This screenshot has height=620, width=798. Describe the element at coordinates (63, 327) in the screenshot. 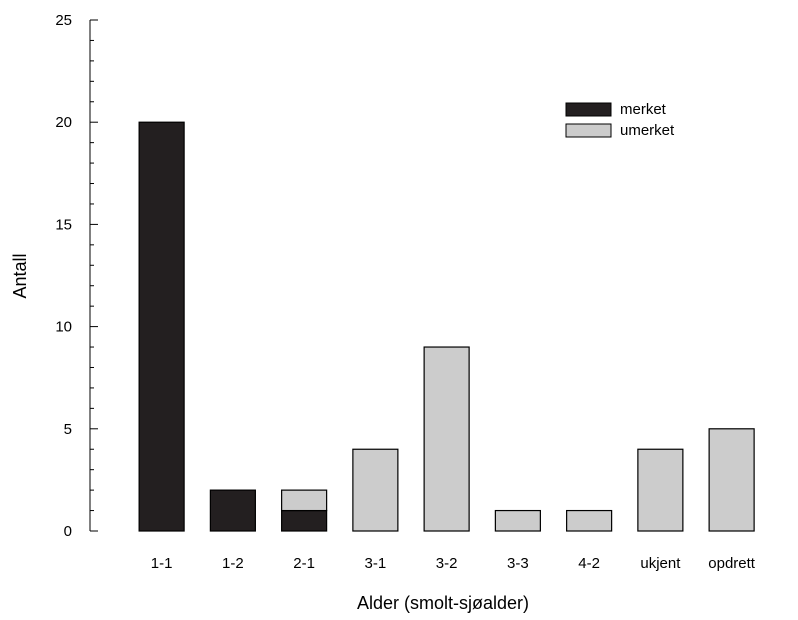

I see `y-tick-label: 10` at that location.